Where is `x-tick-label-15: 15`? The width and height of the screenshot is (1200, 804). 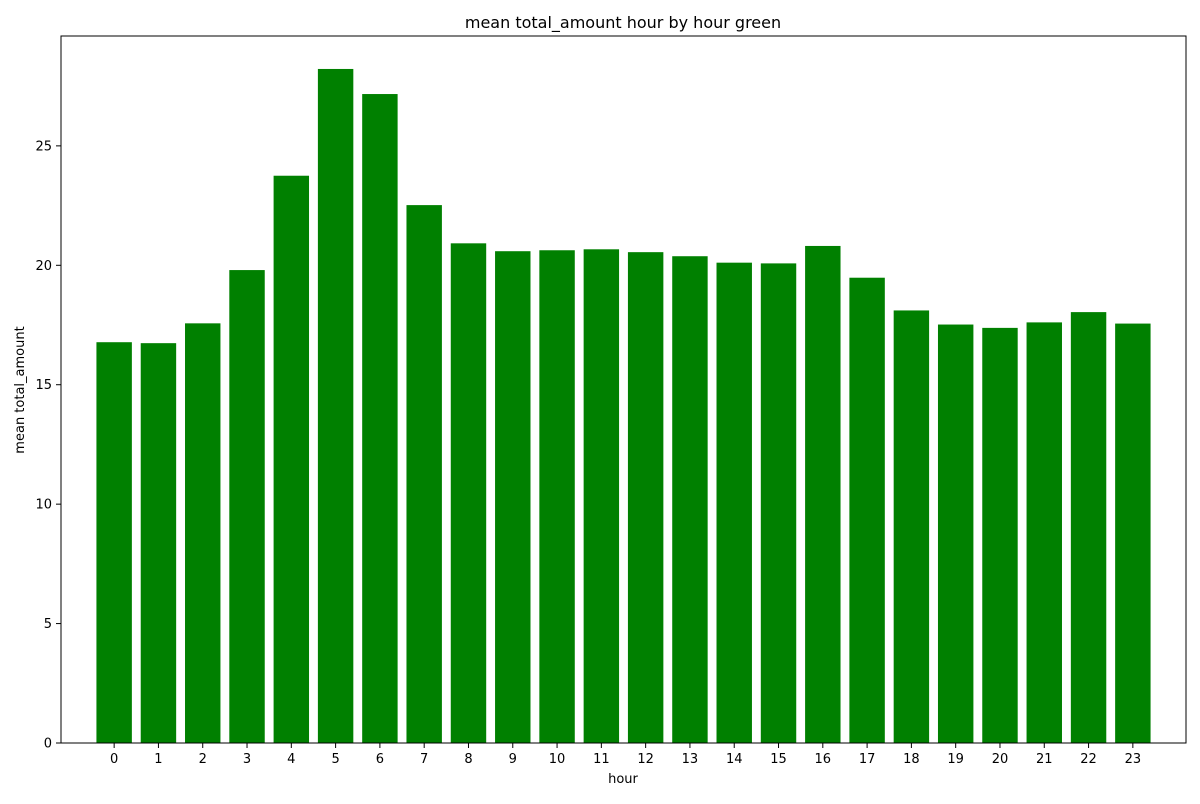
x-tick-label-15: 15 is located at coordinates (778, 759).